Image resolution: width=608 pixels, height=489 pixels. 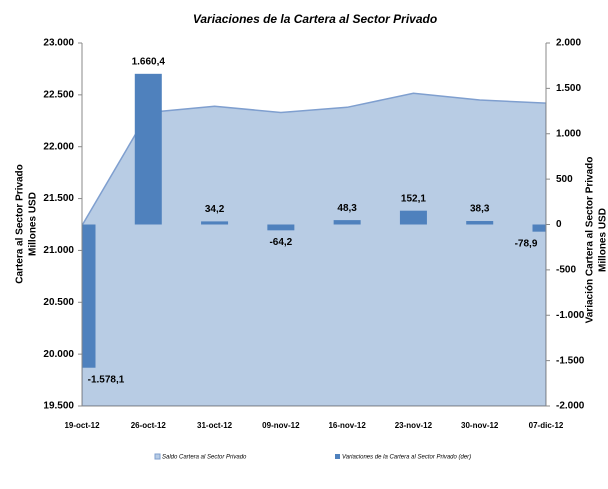 I want to click on x-tick-label: 30-nov-12, so click(x=480, y=425).